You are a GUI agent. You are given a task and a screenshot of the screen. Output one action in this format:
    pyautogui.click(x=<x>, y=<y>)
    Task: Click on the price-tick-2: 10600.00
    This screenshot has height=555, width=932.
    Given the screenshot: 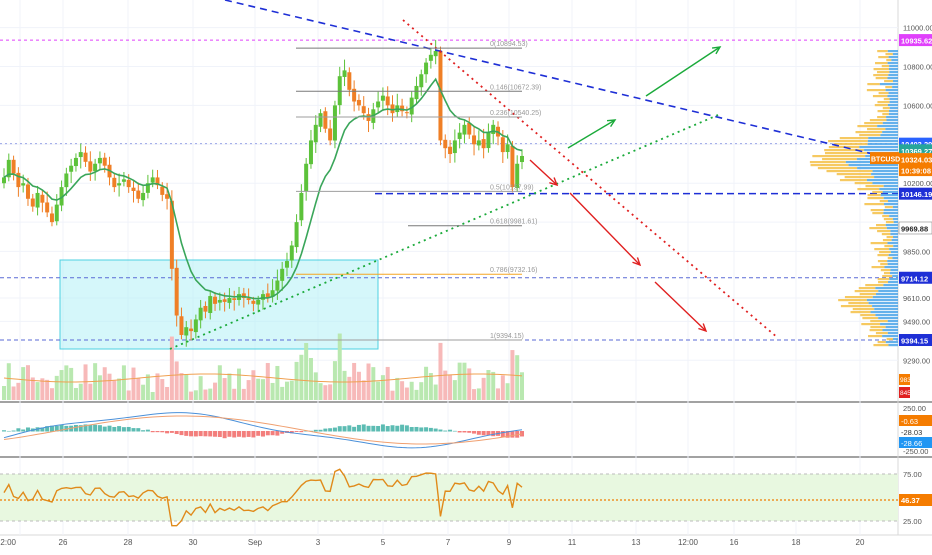 What is the action you would take?
    pyautogui.click(x=917, y=105)
    